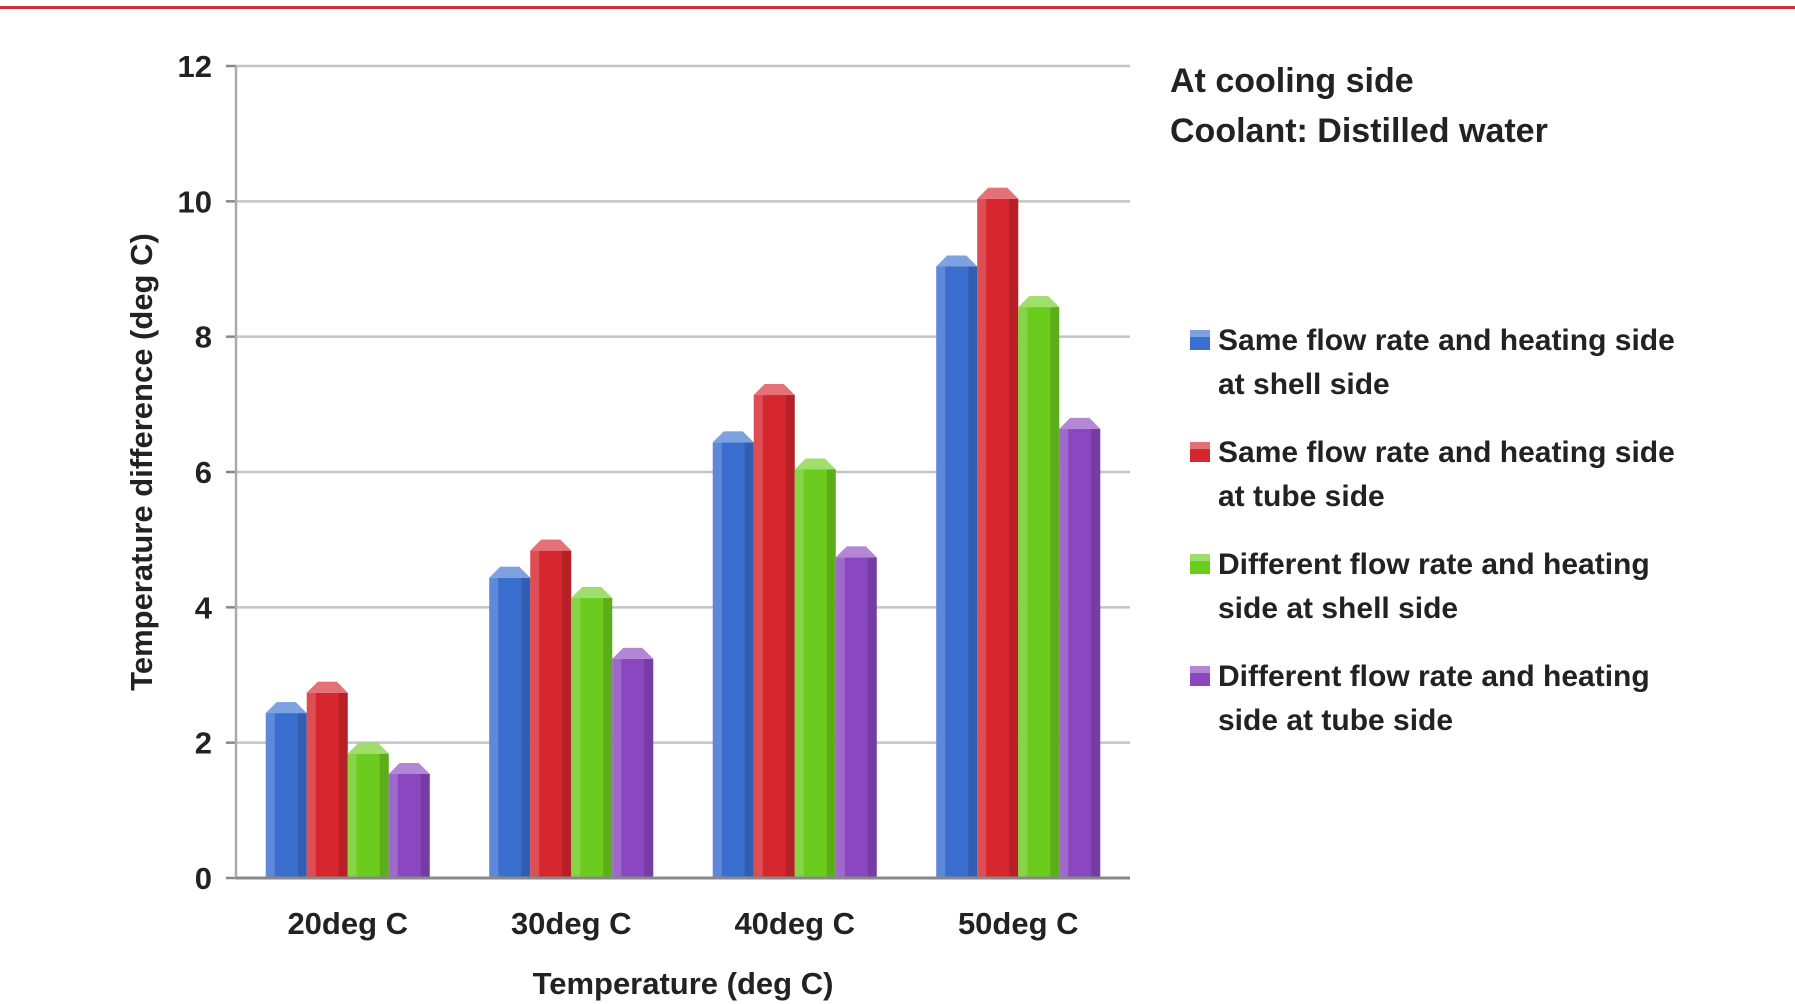 The width and height of the screenshot is (1795, 1004). I want to click on x-tick-labels: 20deg C 30deg C 40deg C 50deg C, so click(682, 923).